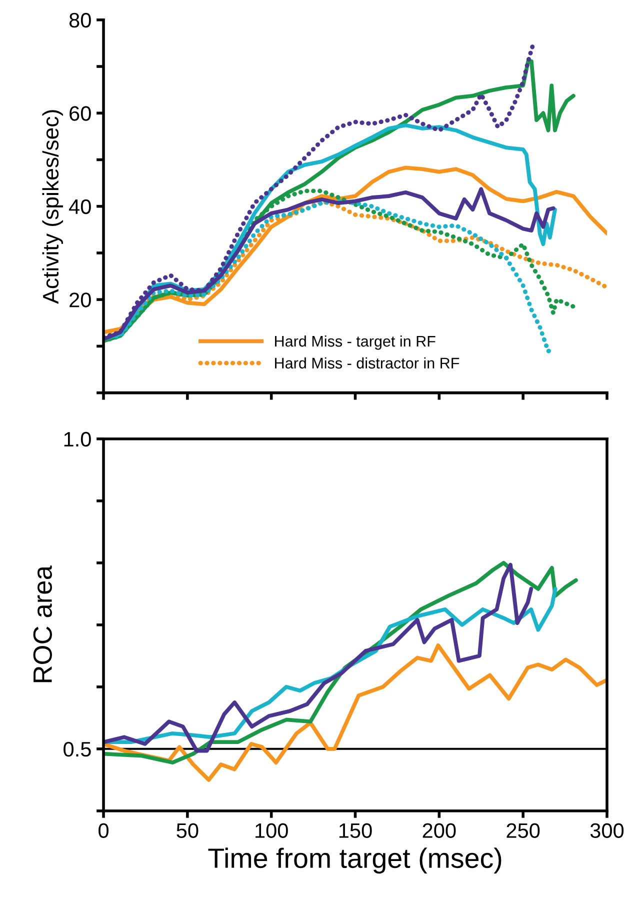 This screenshot has height=903, width=643. What do you see at coordinates (103, 830) in the screenshot?
I see `x-tick-label: 0` at bounding box center [103, 830].